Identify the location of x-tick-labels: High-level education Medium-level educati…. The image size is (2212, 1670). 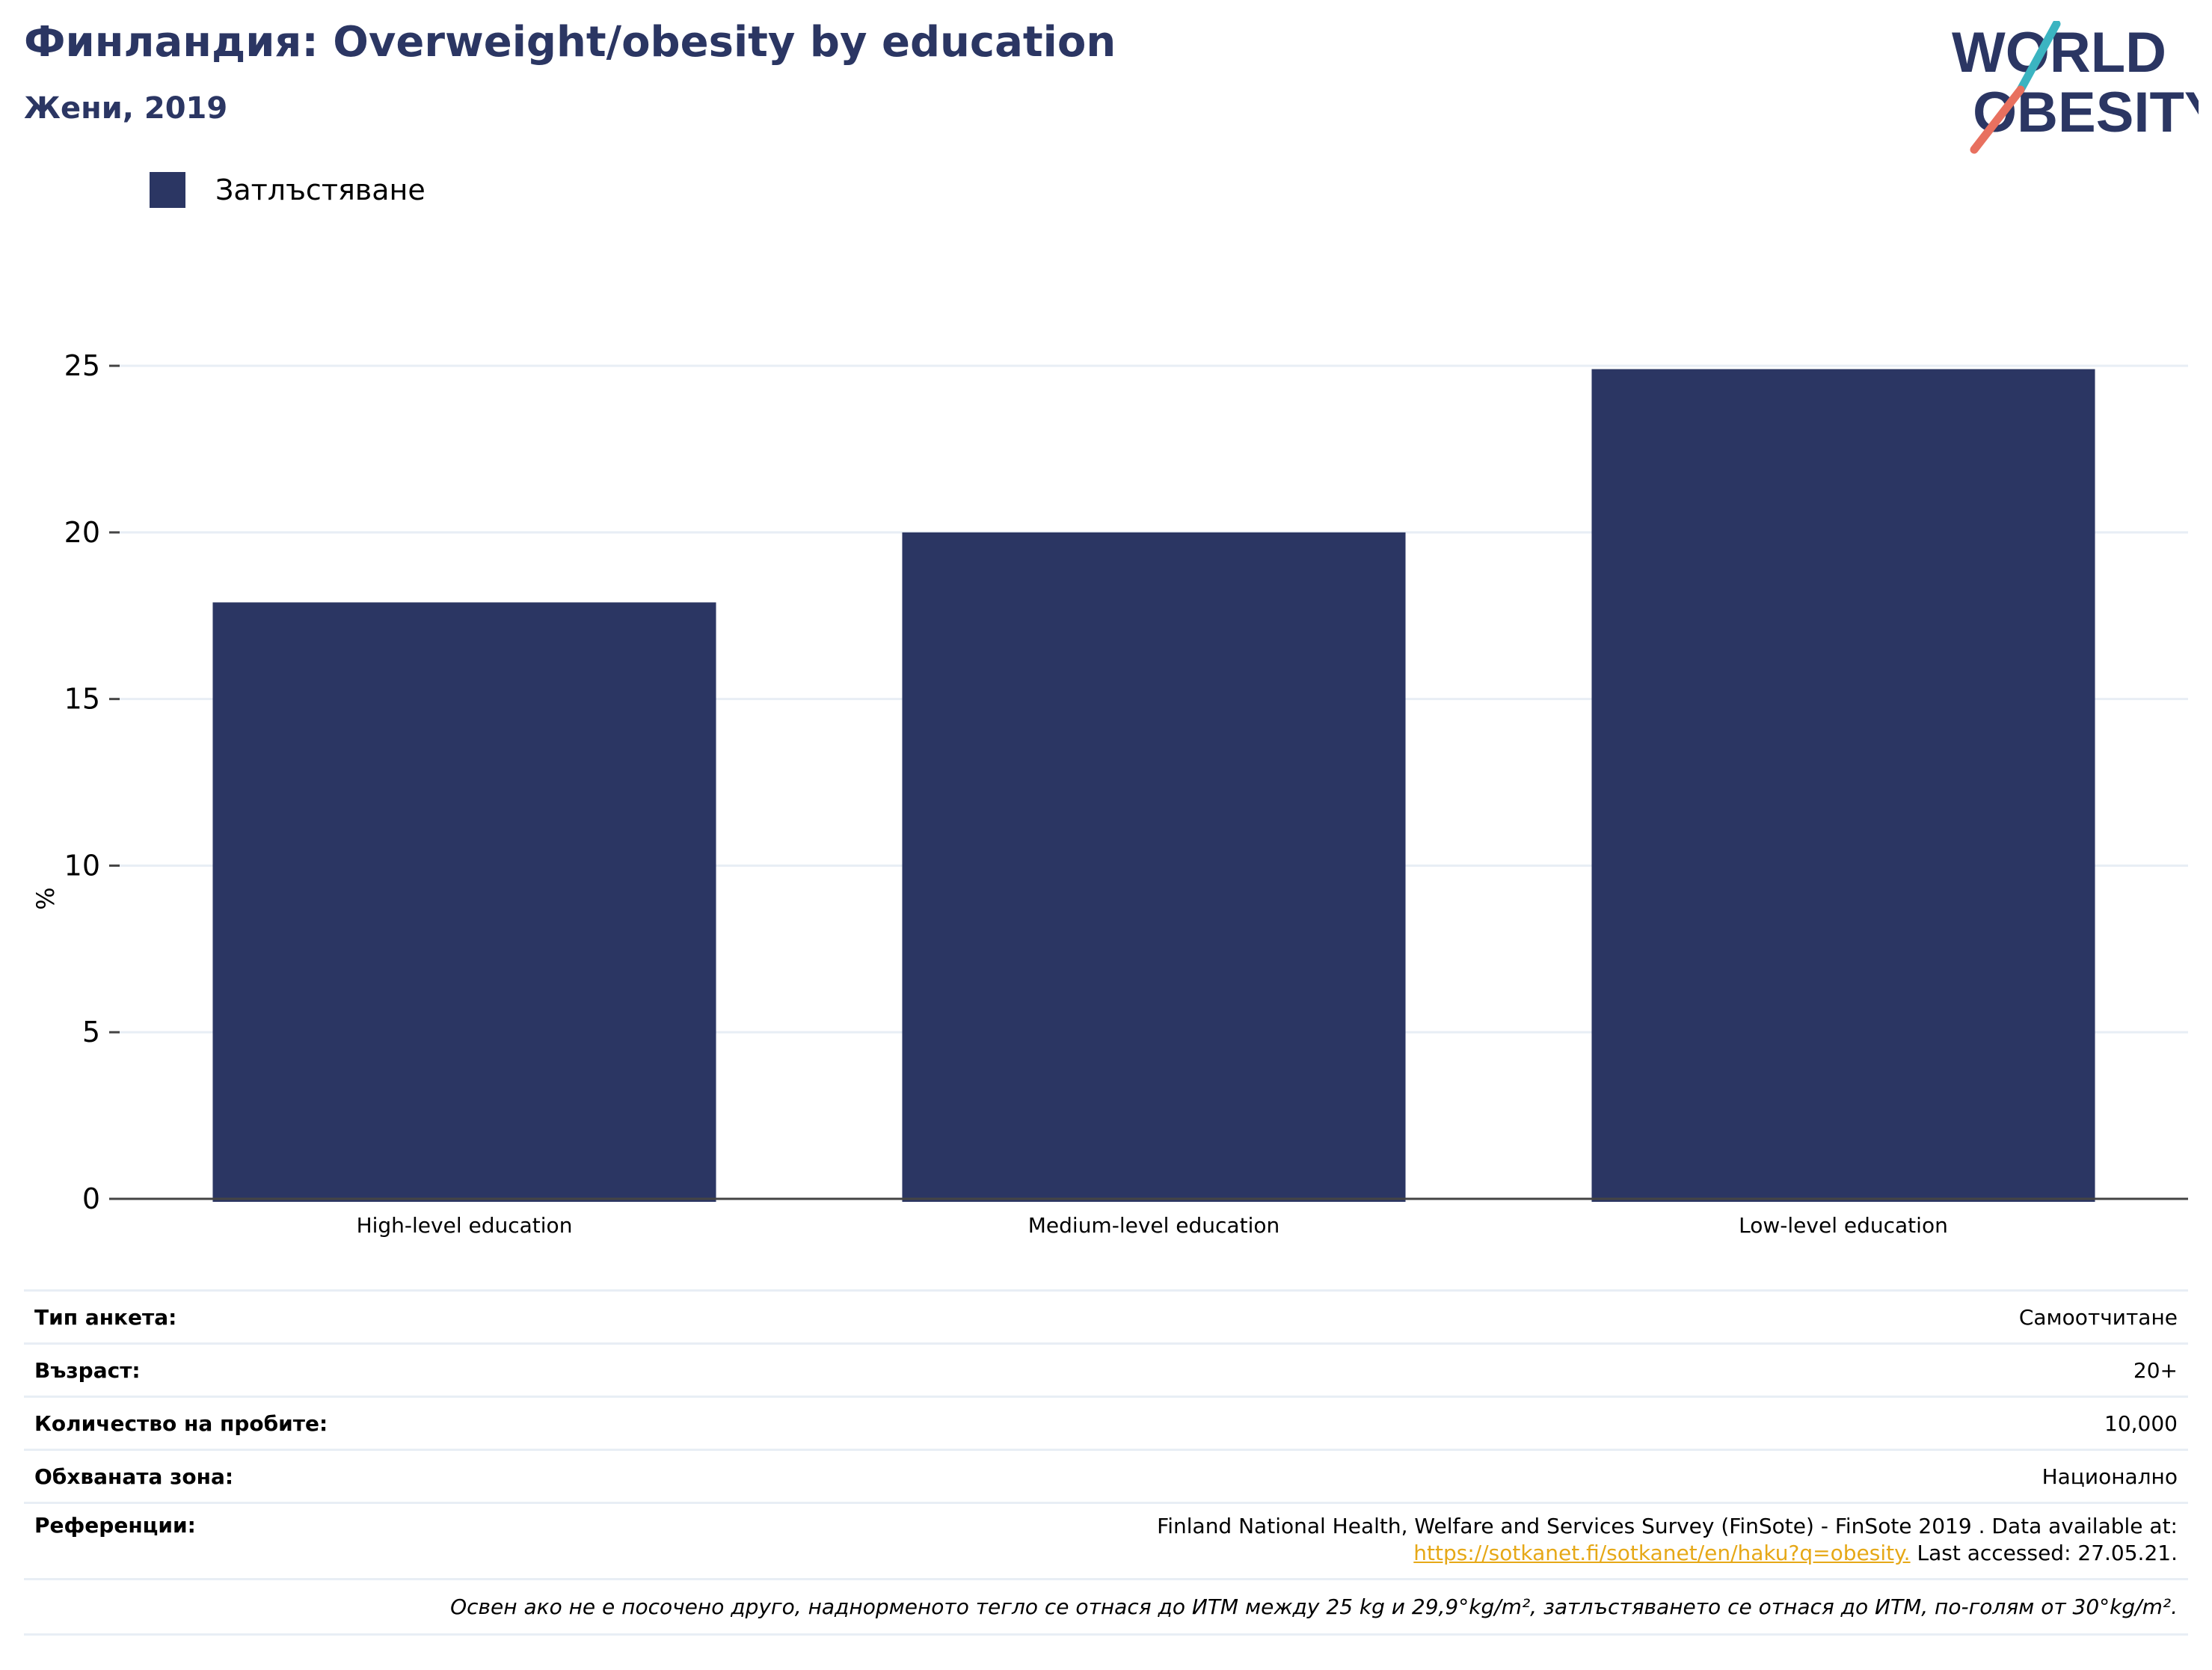
(1152, 1225).